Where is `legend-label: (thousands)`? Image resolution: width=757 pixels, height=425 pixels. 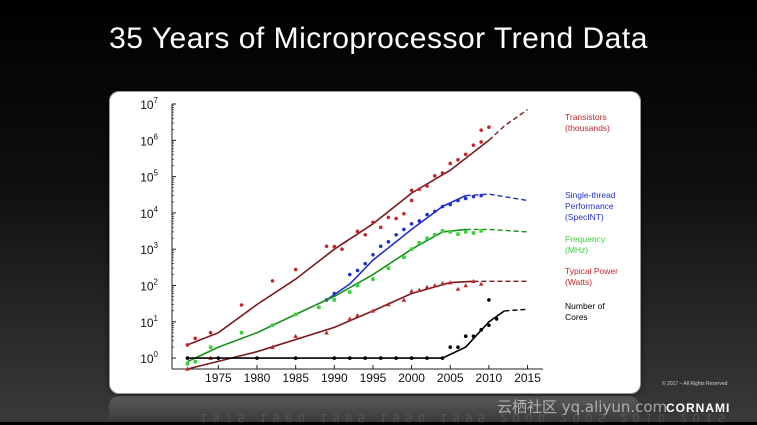
legend-label: (thousands) is located at coordinates (587, 128).